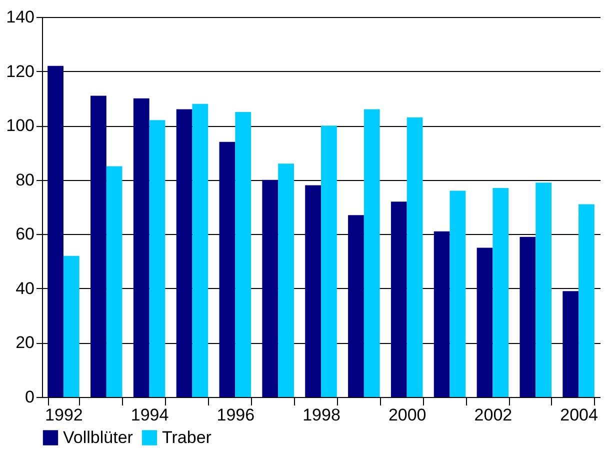  Describe the element at coordinates (64, 415) in the screenshot. I see `x-tick-label: 1992` at that location.